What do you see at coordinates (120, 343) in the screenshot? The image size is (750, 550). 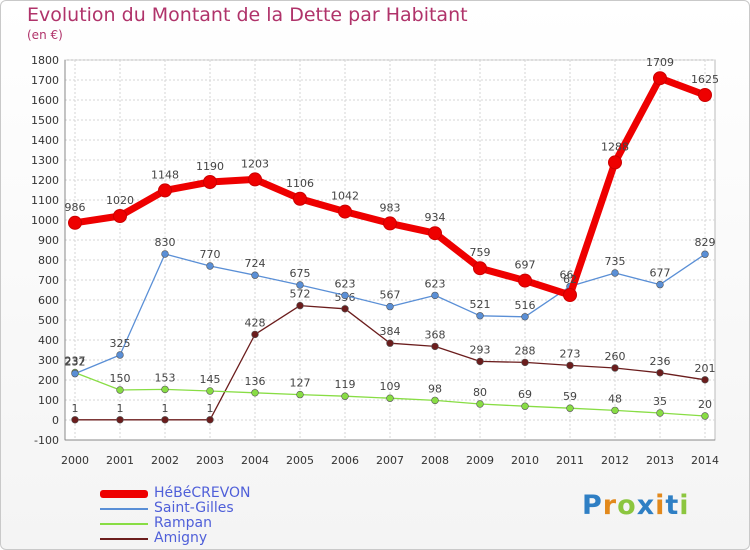 I see `data-label-saint-gilles: 325` at bounding box center [120, 343].